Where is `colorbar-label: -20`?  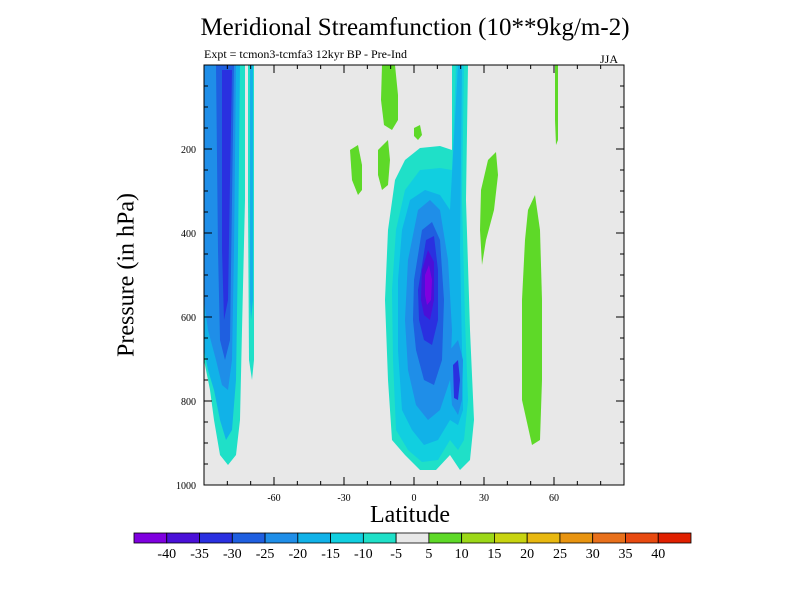
colorbar-label: -20 is located at coordinates (297, 554).